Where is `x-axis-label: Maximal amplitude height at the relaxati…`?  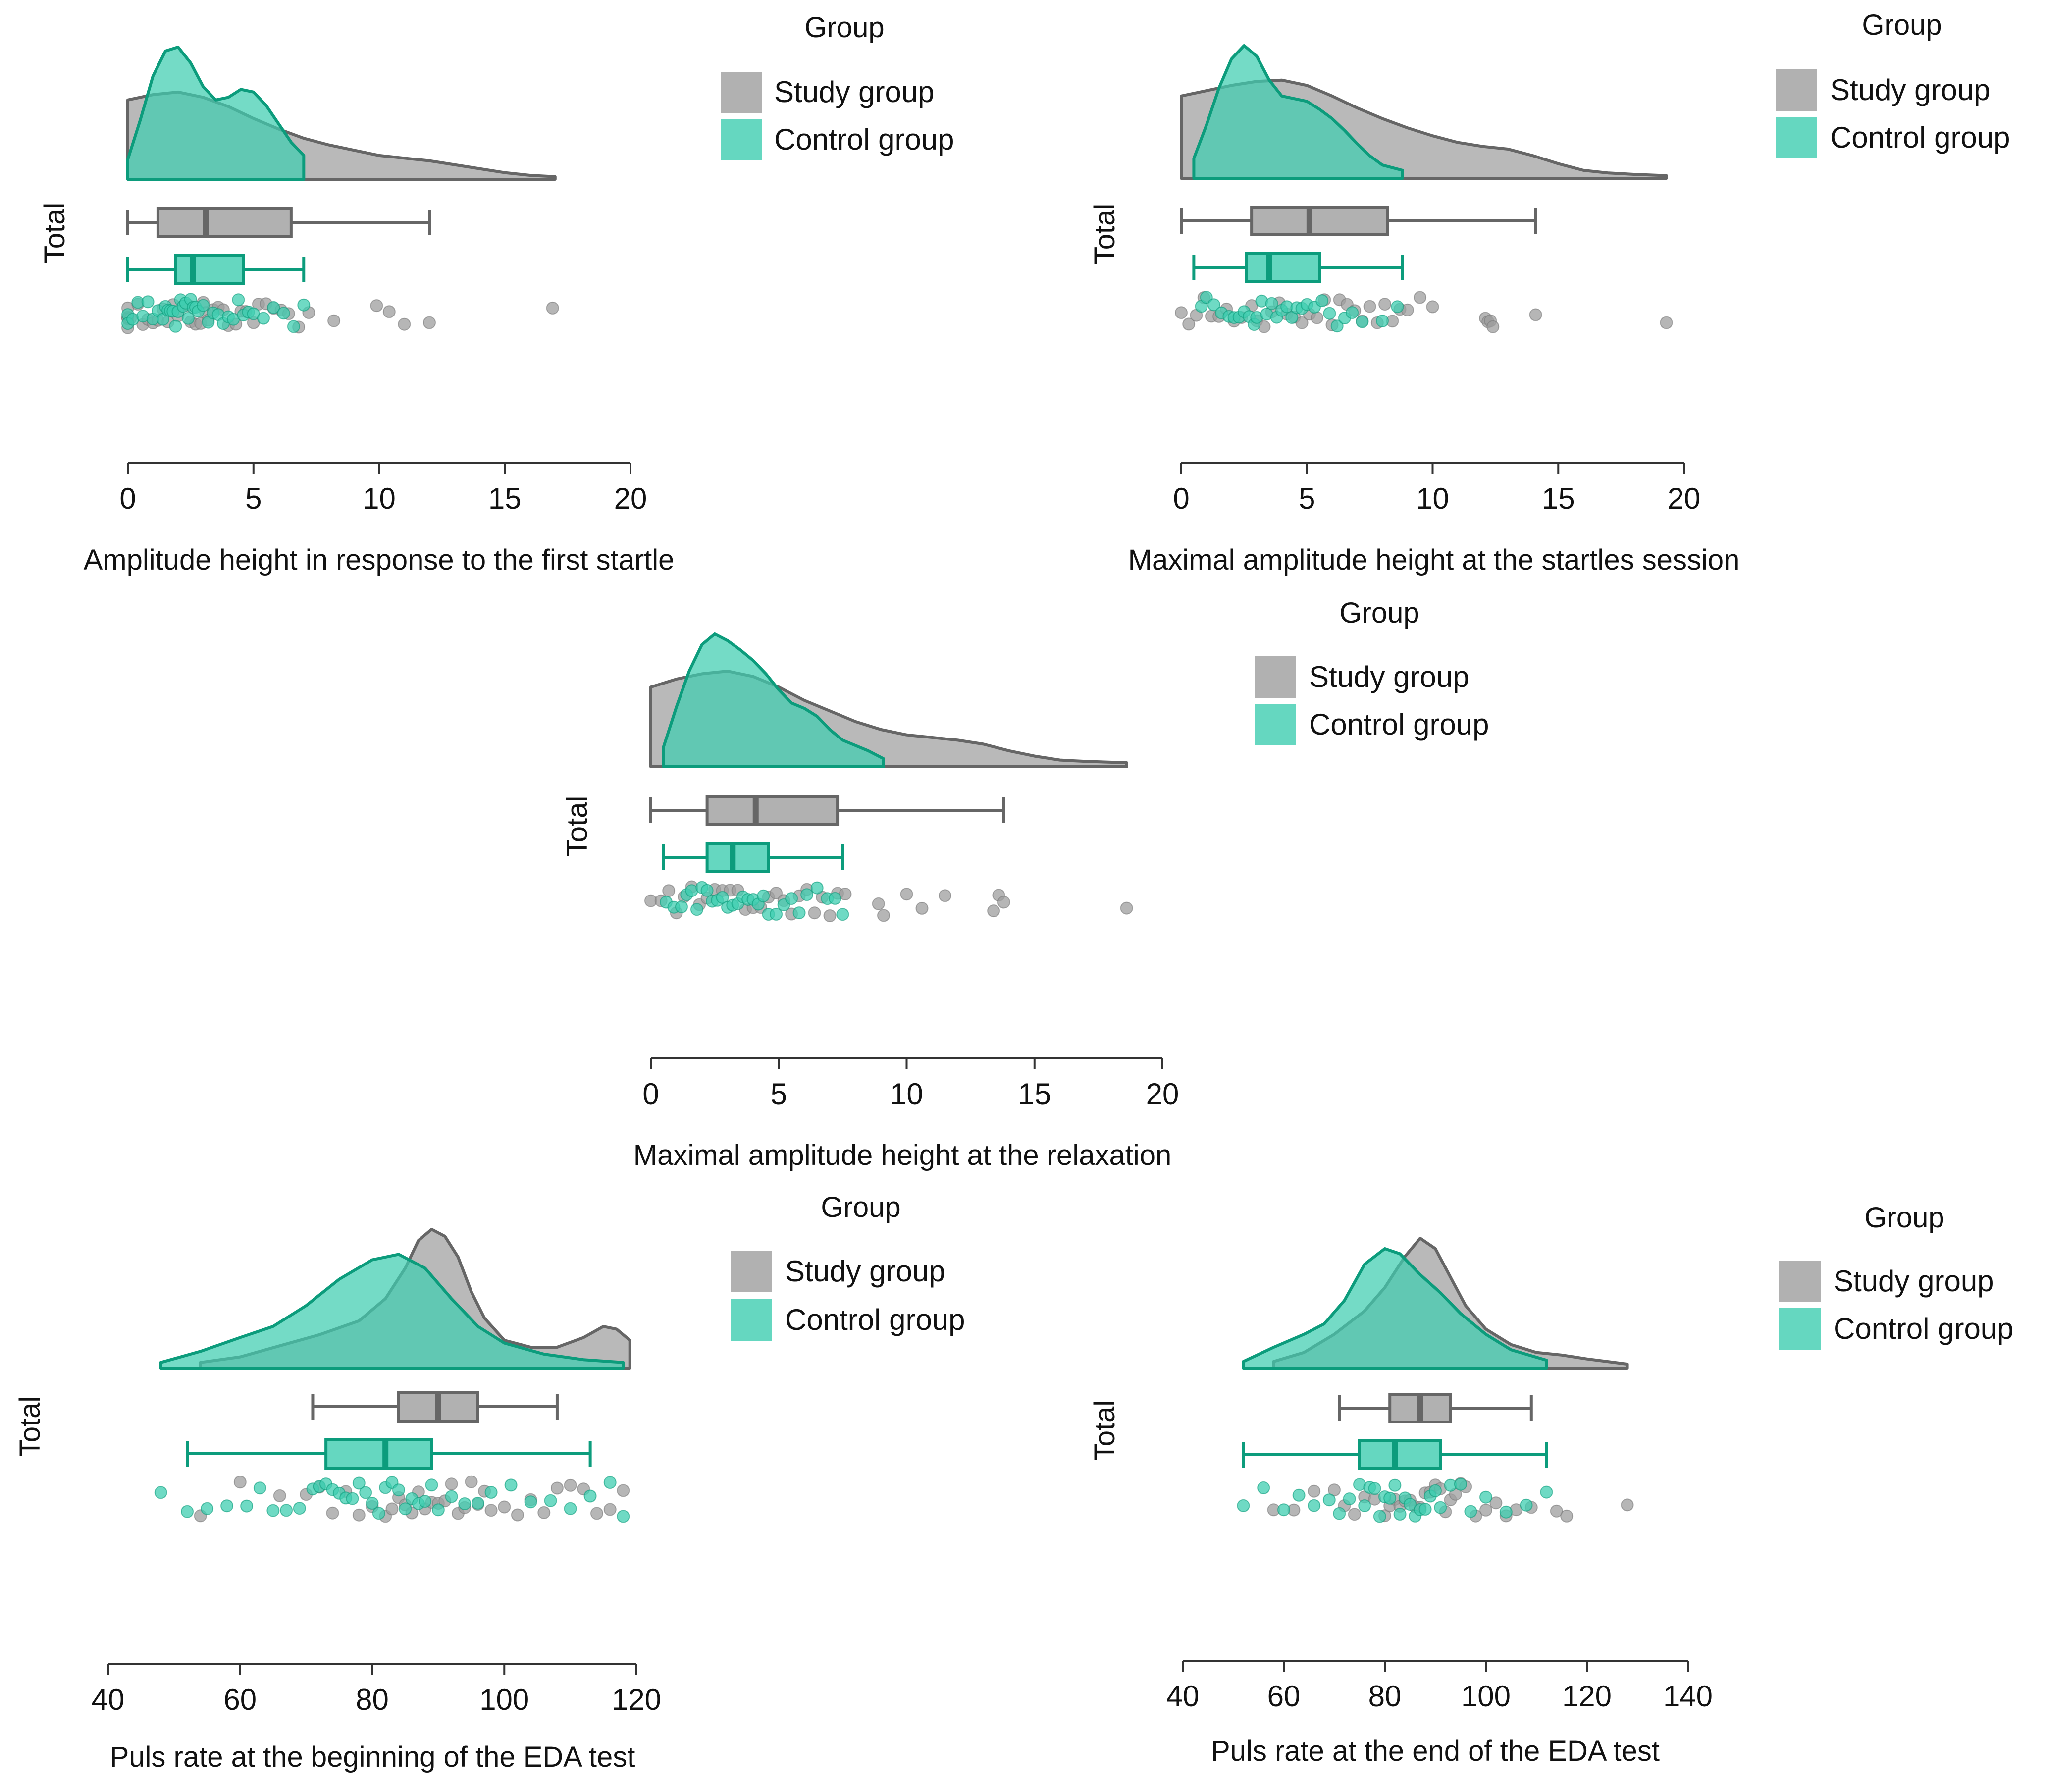 x-axis-label: Maximal amplitude height at the relaxati… is located at coordinates (902, 1155).